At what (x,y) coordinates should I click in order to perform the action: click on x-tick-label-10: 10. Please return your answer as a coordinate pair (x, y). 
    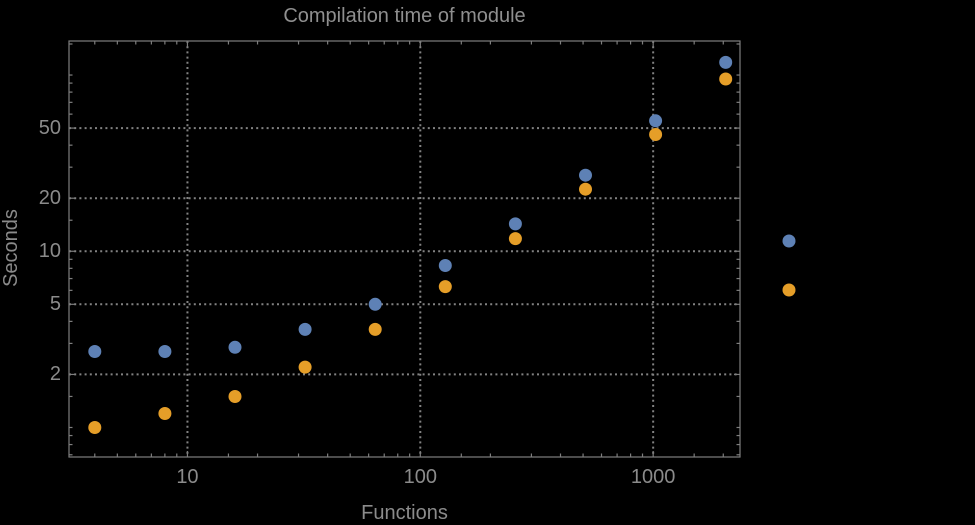
    Looking at the image, I should click on (187, 477).